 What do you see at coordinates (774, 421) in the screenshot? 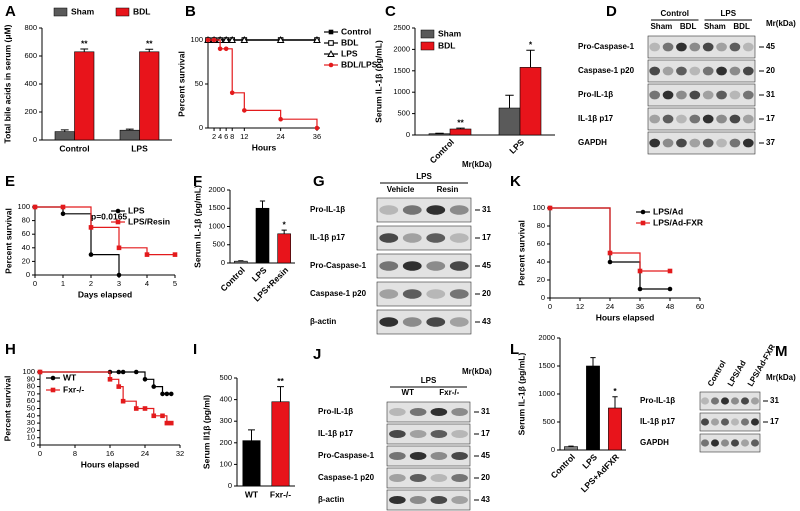
I see `mw-label: 17` at bounding box center [774, 421].